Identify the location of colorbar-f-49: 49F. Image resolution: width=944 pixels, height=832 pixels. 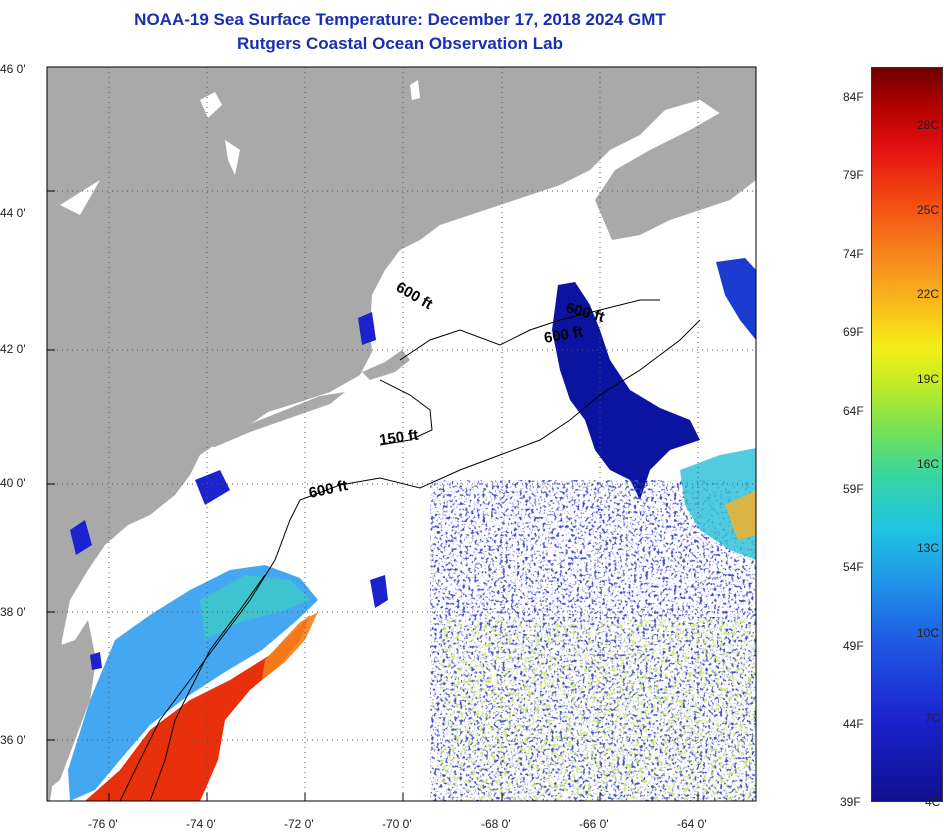
(853, 646).